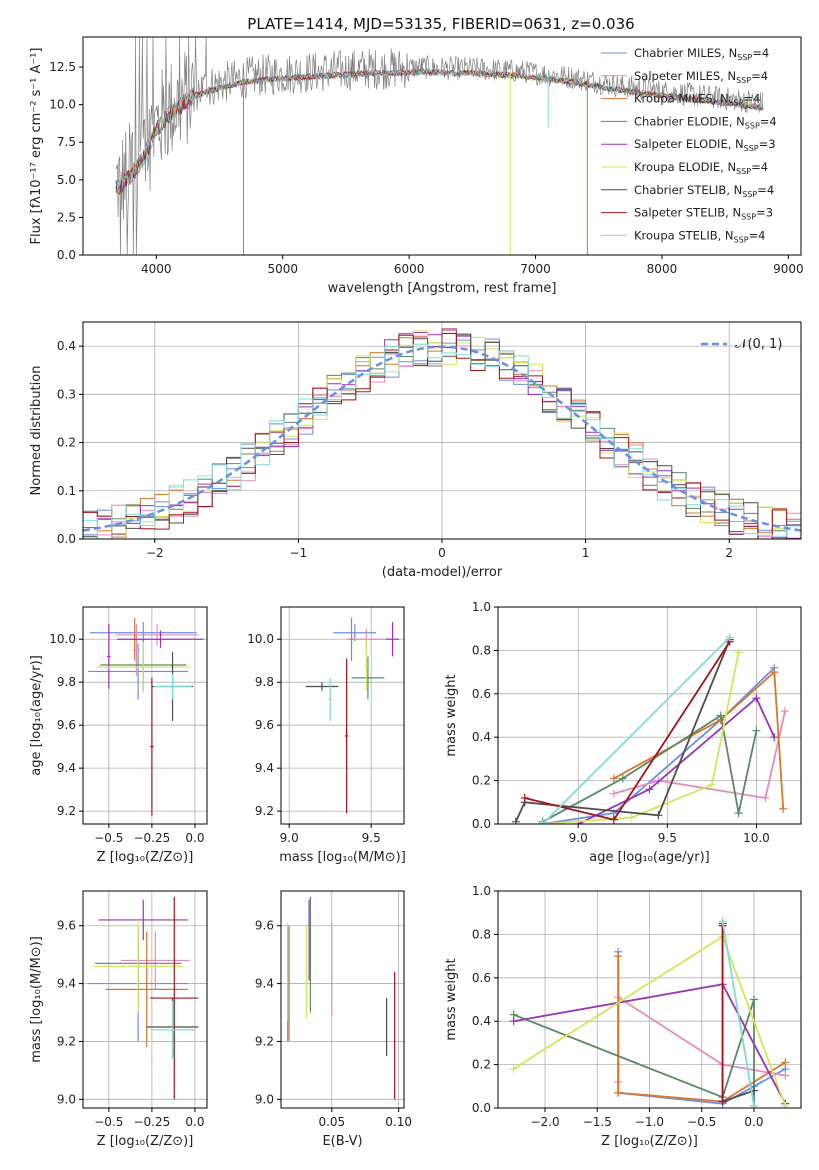  I want to click on axes: 9.0 9.5 9.2 9.4 9.6 9.8 10.0 mass [log₁₀(M/M⊙)], so click(326, 735).